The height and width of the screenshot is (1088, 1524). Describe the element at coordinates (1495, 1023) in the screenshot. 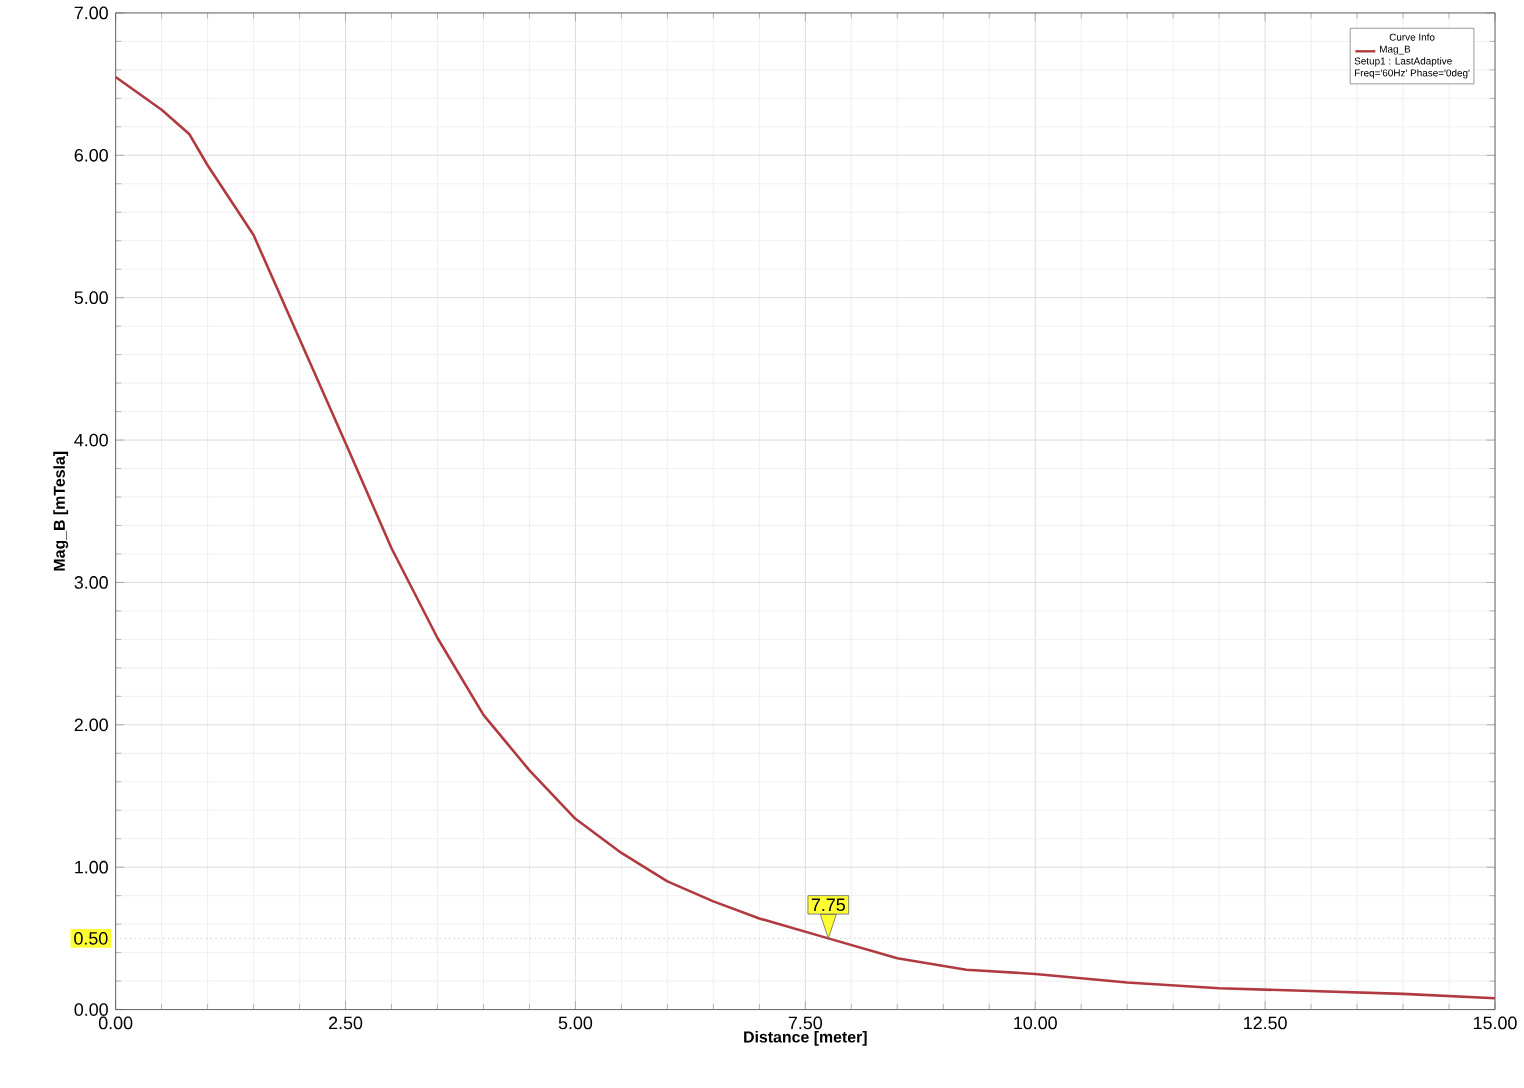

I see `x-tick-label: 15.00` at that location.